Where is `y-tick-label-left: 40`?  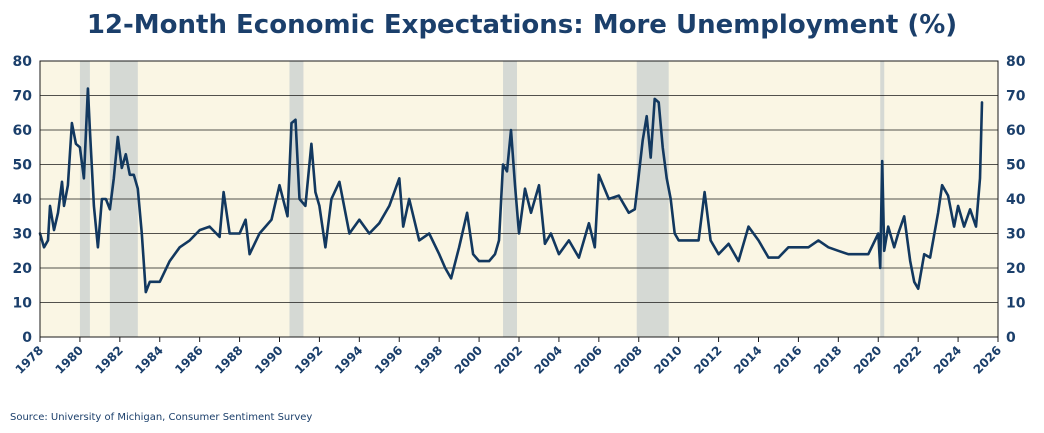 y-tick-label-left: 40 is located at coordinates (23, 200).